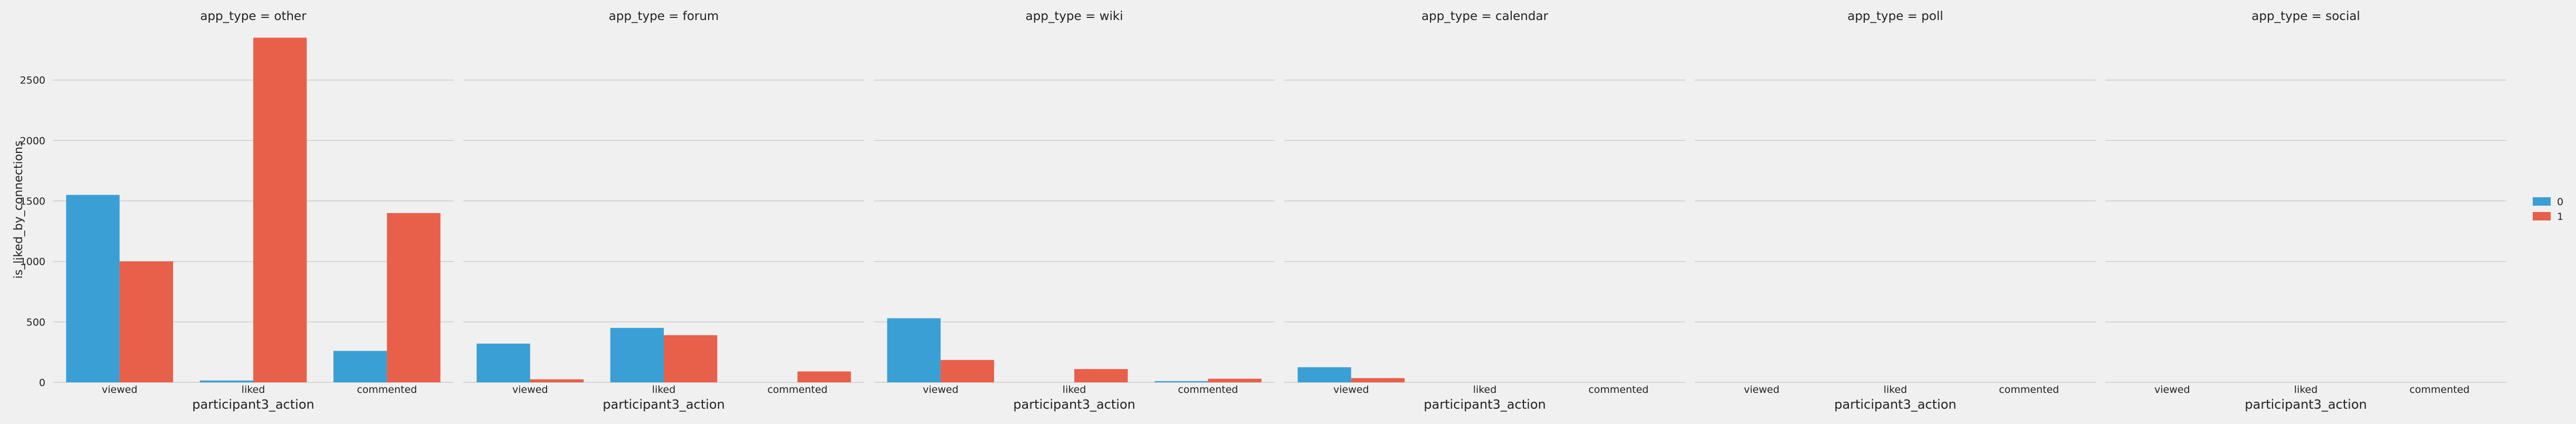  What do you see at coordinates (32, 202) in the screenshot?
I see `y-tick-label: 1500` at bounding box center [32, 202].